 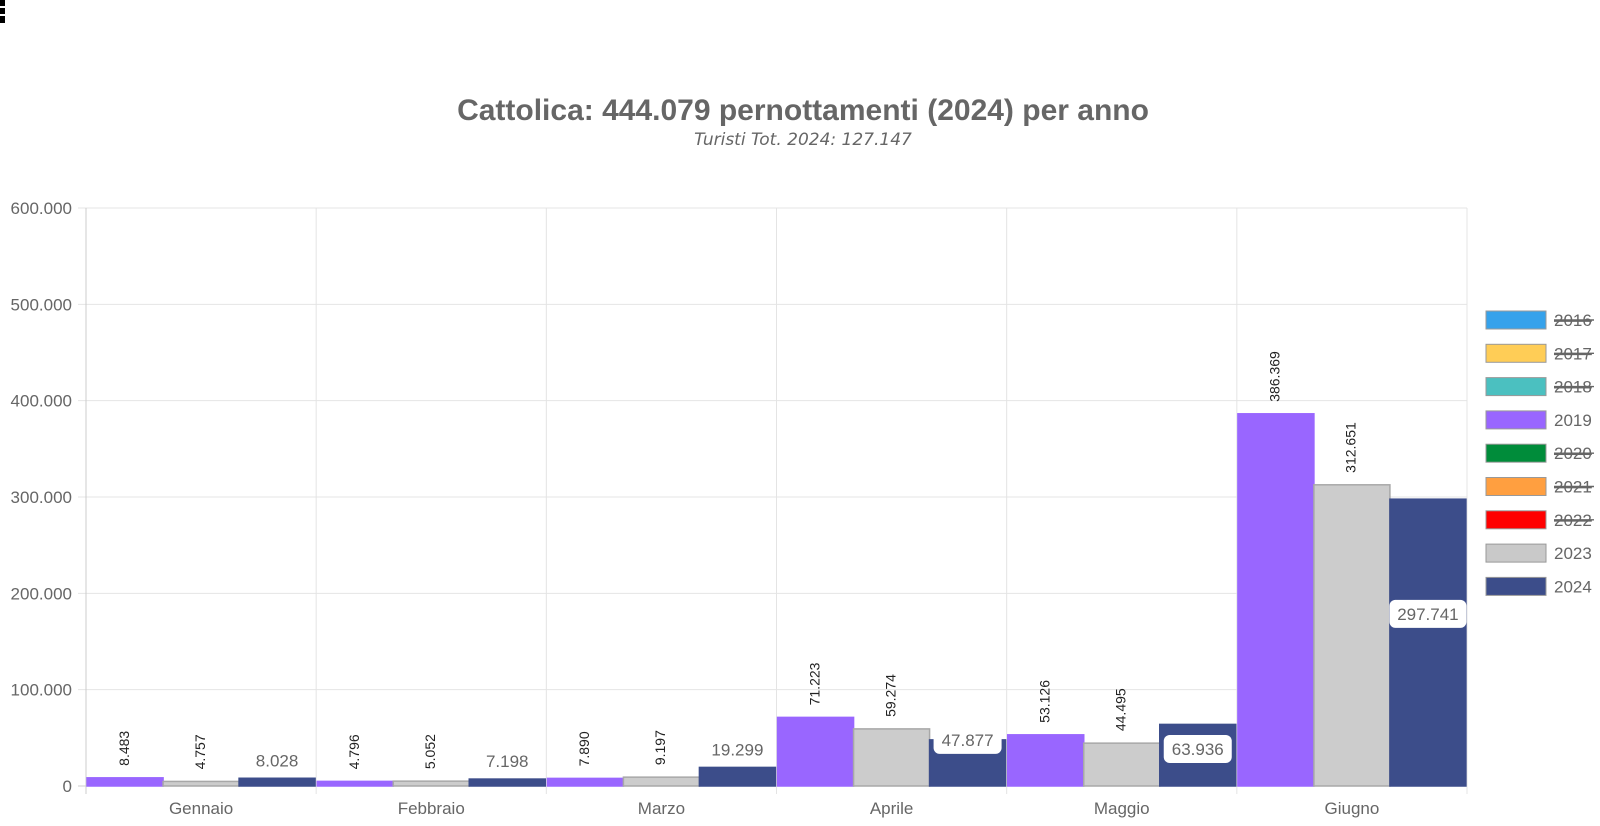 I want to click on x-tick-label: Maggio, so click(x=1122, y=808).